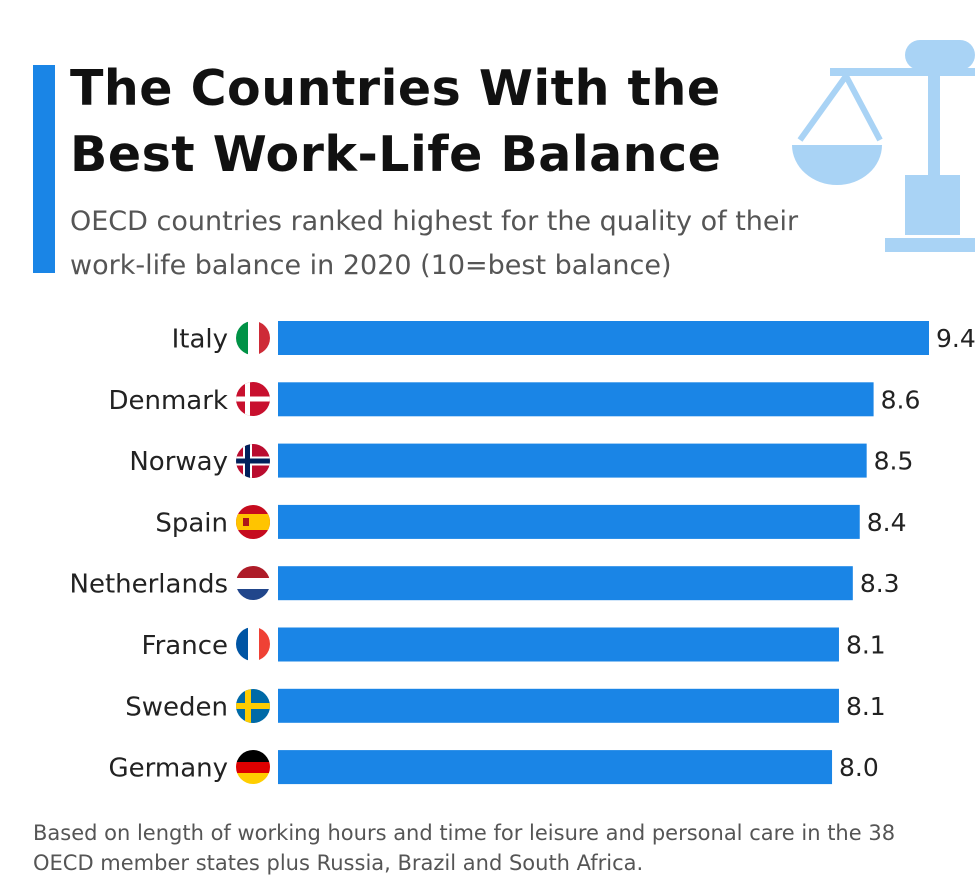 Image resolution: width=975 pixels, height=879 pixels. What do you see at coordinates (887, 522) in the screenshot?
I see `value-label: 8.4` at bounding box center [887, 522].